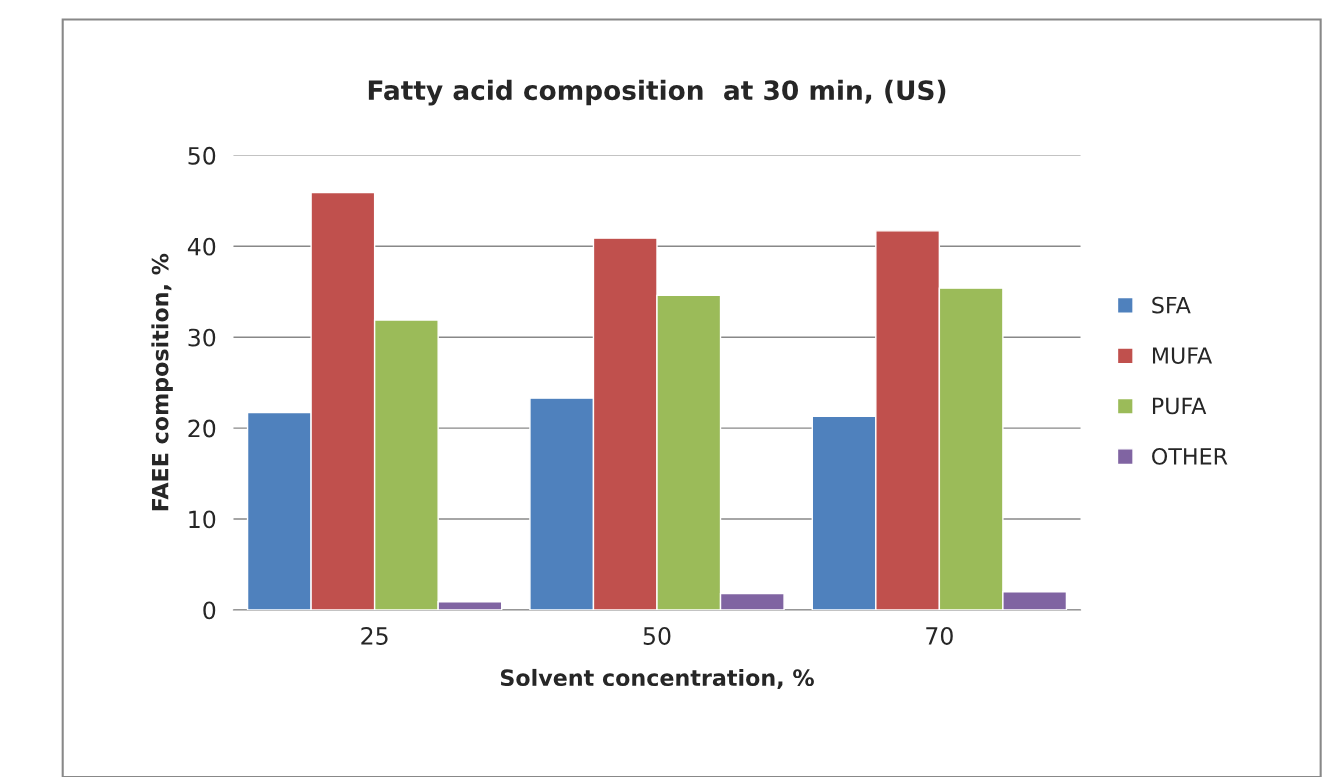  I want to click on y-tick-label: 40, so click(201, 246).